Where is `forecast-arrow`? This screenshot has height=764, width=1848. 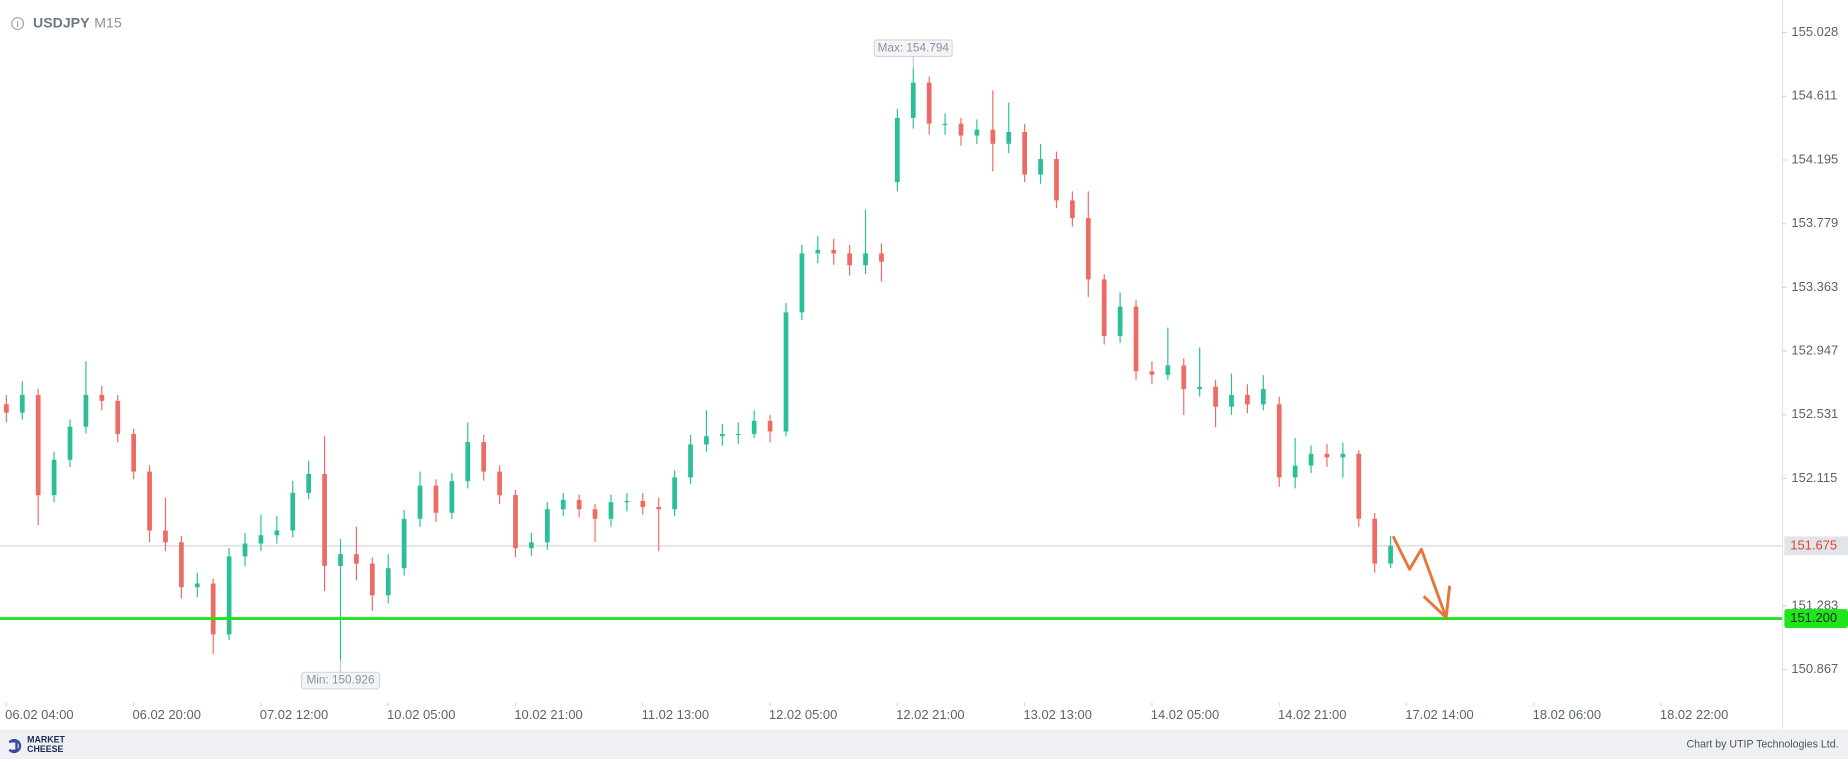 forecast-arrow is located at coordinates (1421, 577).